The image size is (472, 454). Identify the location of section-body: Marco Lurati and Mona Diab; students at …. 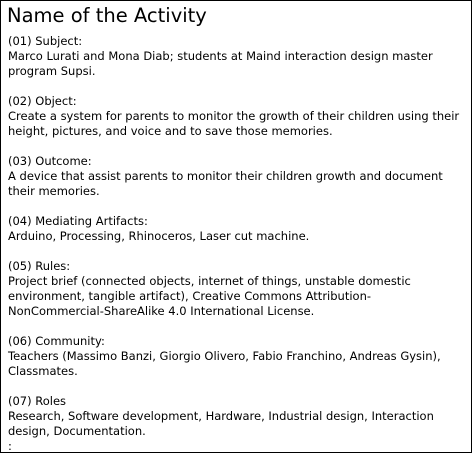
(220, 63).